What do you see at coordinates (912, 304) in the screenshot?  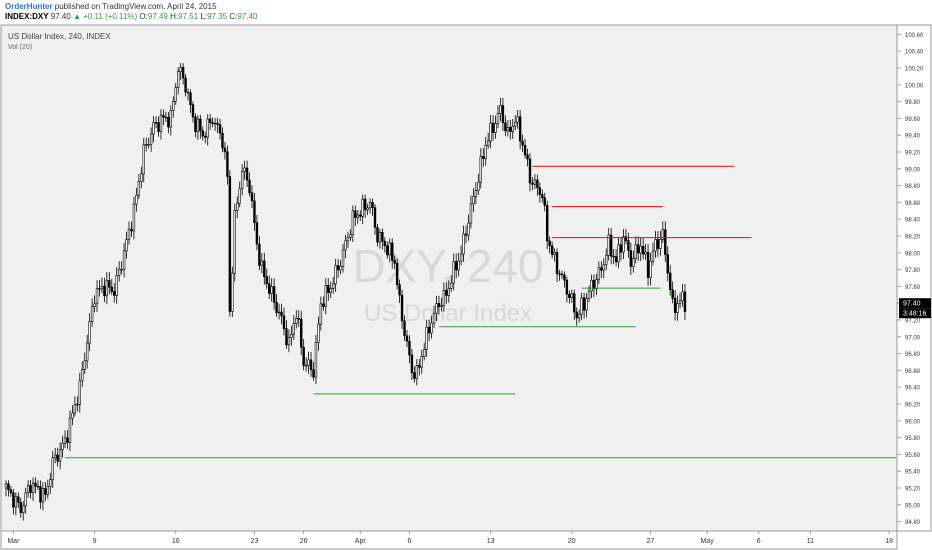 I see `last-price-label: 97.40` at bounding box center [912, 304].